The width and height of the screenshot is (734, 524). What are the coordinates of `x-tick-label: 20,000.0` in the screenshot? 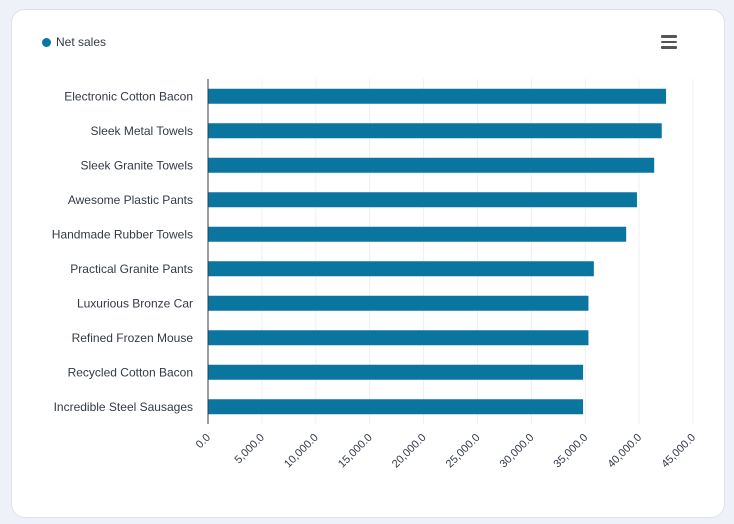 It's located at (409, 451).